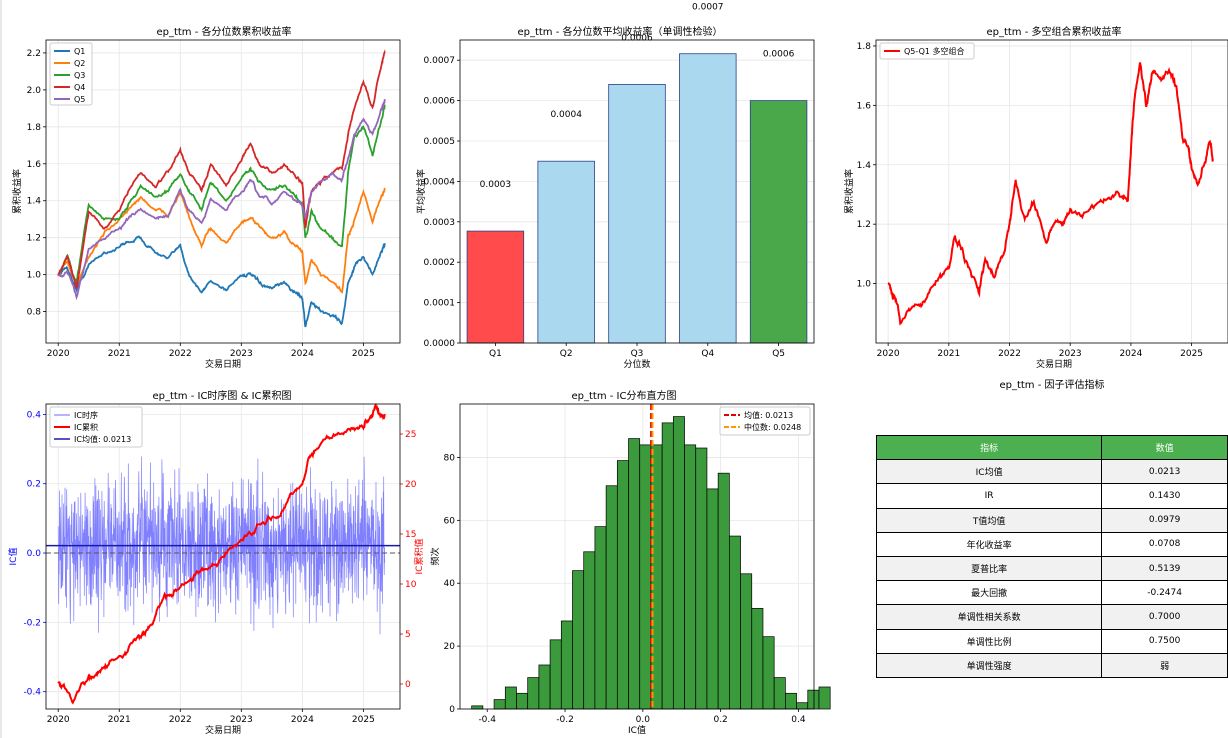 The width and height of the screenshot is (1228, 738). I want to click on p3-x-tick-label: 2020, so click(888, 354).